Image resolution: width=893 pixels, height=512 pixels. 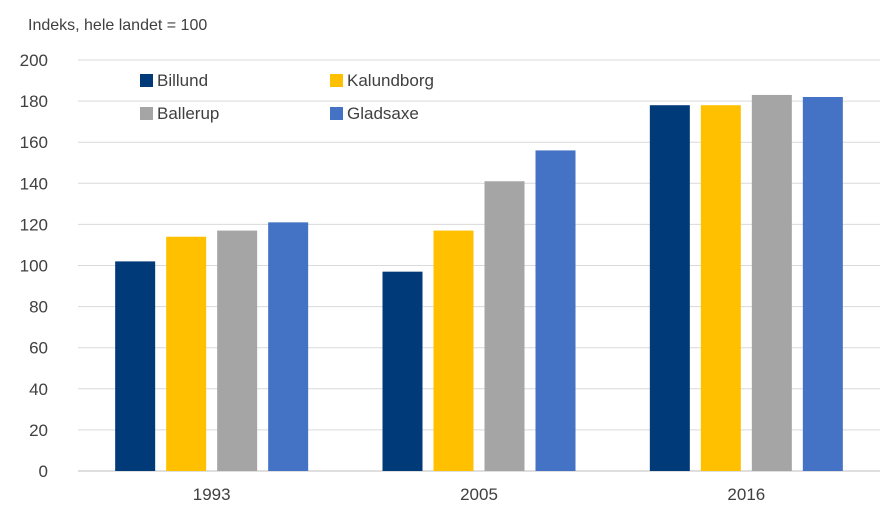 I want to click on legend-label-kalundborg: Kalundborg, so click(x=390, y=80).